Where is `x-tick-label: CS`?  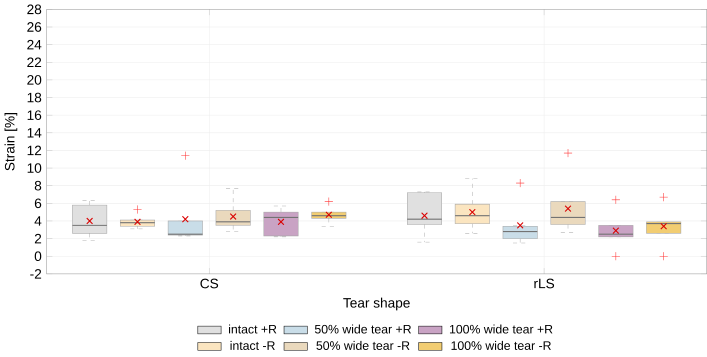 x-tick-label: CS is located at coordinates (209, 283).